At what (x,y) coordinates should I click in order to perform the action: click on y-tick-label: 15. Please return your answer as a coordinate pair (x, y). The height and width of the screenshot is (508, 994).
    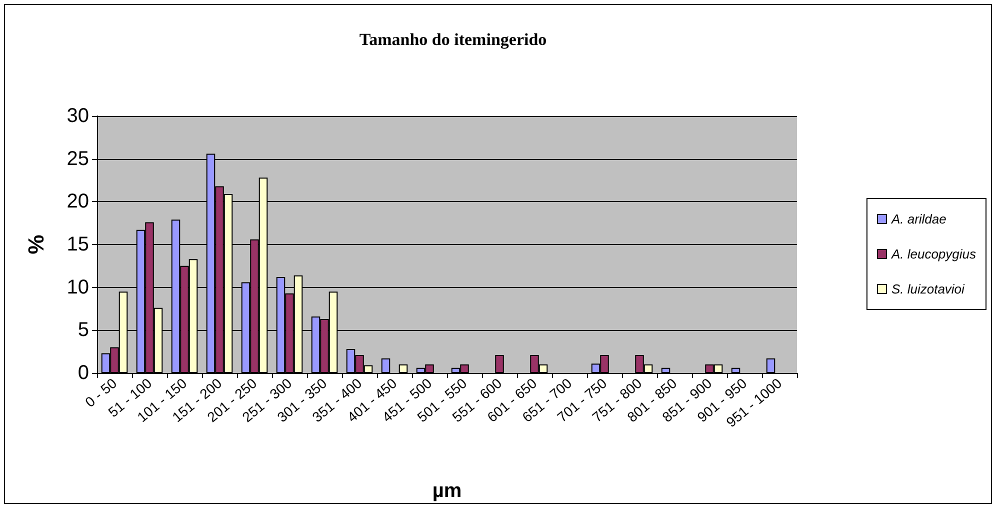
    Looking at the image, I should click on (77, 245).